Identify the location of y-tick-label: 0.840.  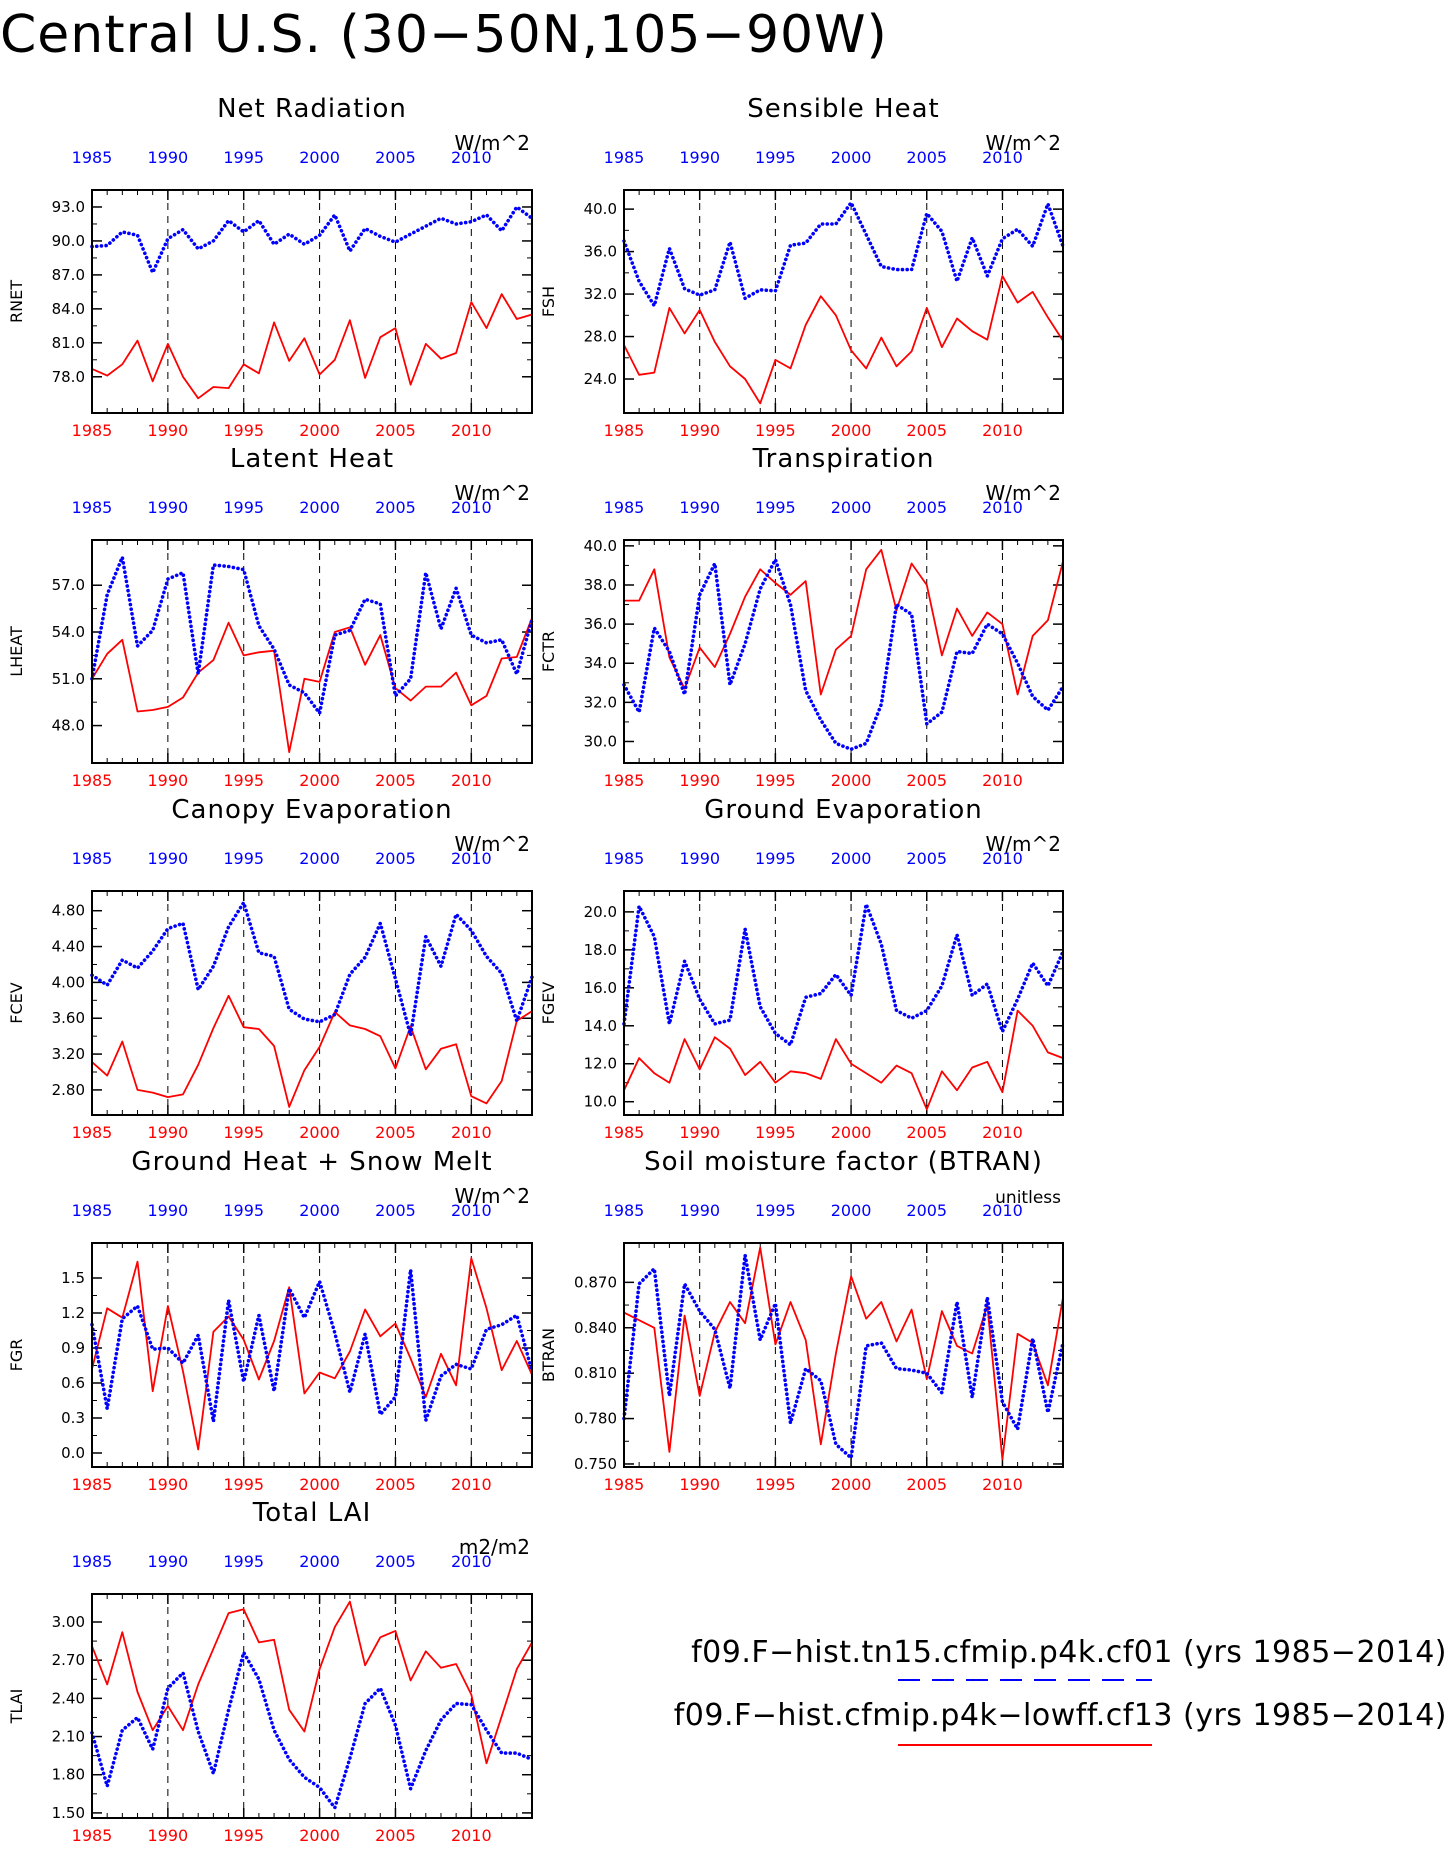
(595, 1328).